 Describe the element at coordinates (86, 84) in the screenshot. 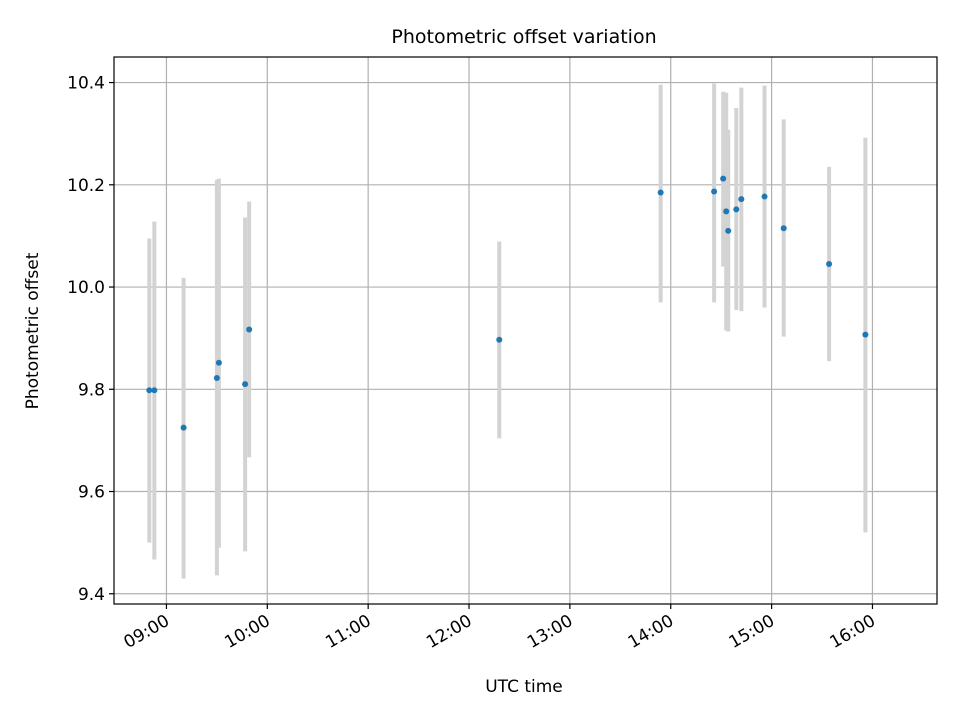

I see `y-tick-label: 10.4` at that location.